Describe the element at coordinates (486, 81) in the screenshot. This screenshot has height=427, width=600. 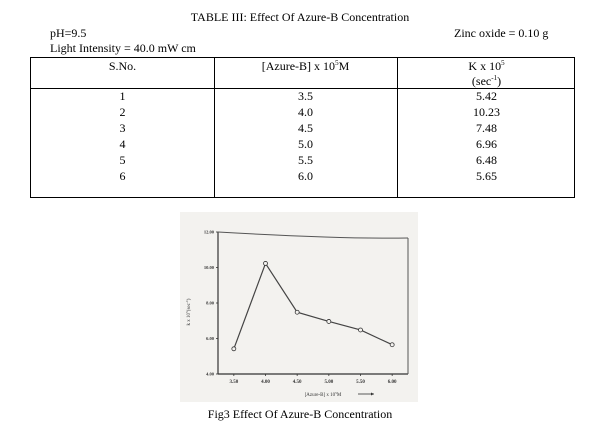
I see `header-rate-unit: (sec-1)` at that location.